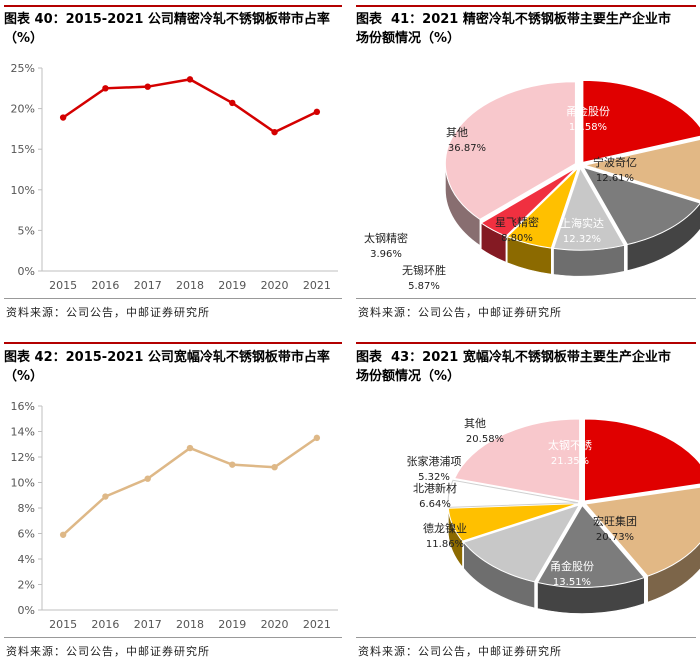  What do you see at coordinates (615, 162) in the screenshot?
I see `slice-label: 宁波奇亿` at bounding box center [615, 162].